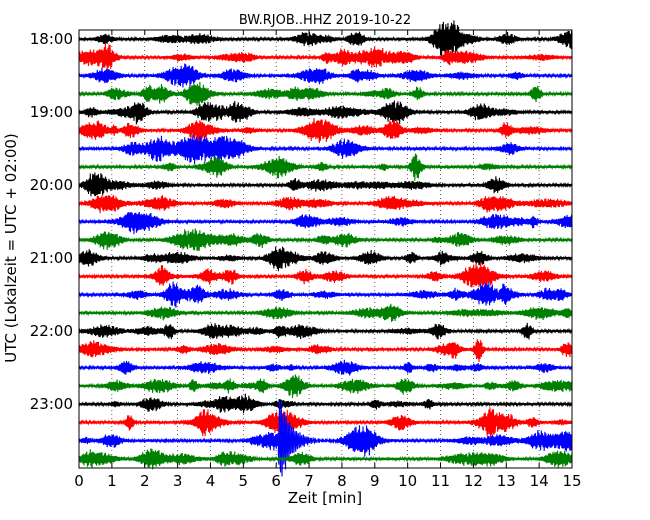 Image resolution: width=650 pixels, height=520 pixels. I want to click on x-tick-label: 6, so click(276, 481).